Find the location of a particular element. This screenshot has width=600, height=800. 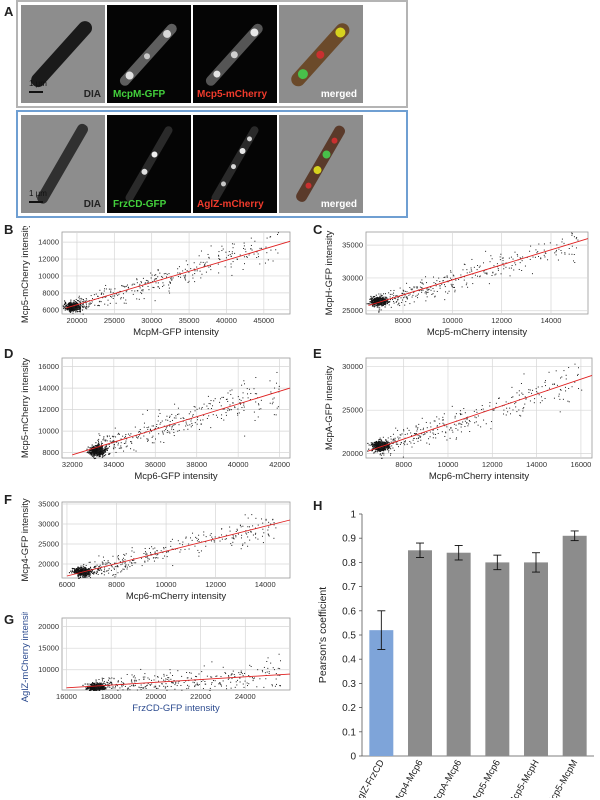

channel-label: Mcp5-mCherry is located at coordinates (232, 94).